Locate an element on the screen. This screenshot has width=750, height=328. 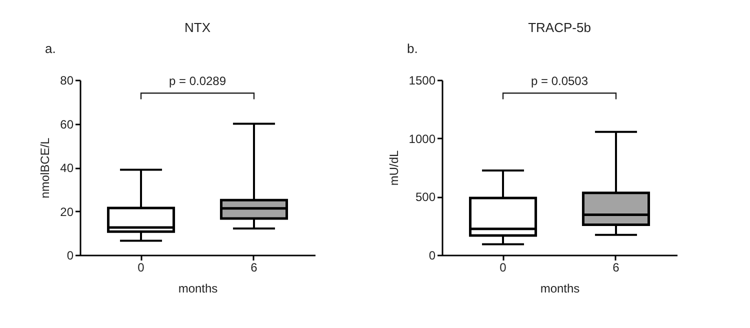
y-axis-title: mU/dL is located at coordinates (393, 168).